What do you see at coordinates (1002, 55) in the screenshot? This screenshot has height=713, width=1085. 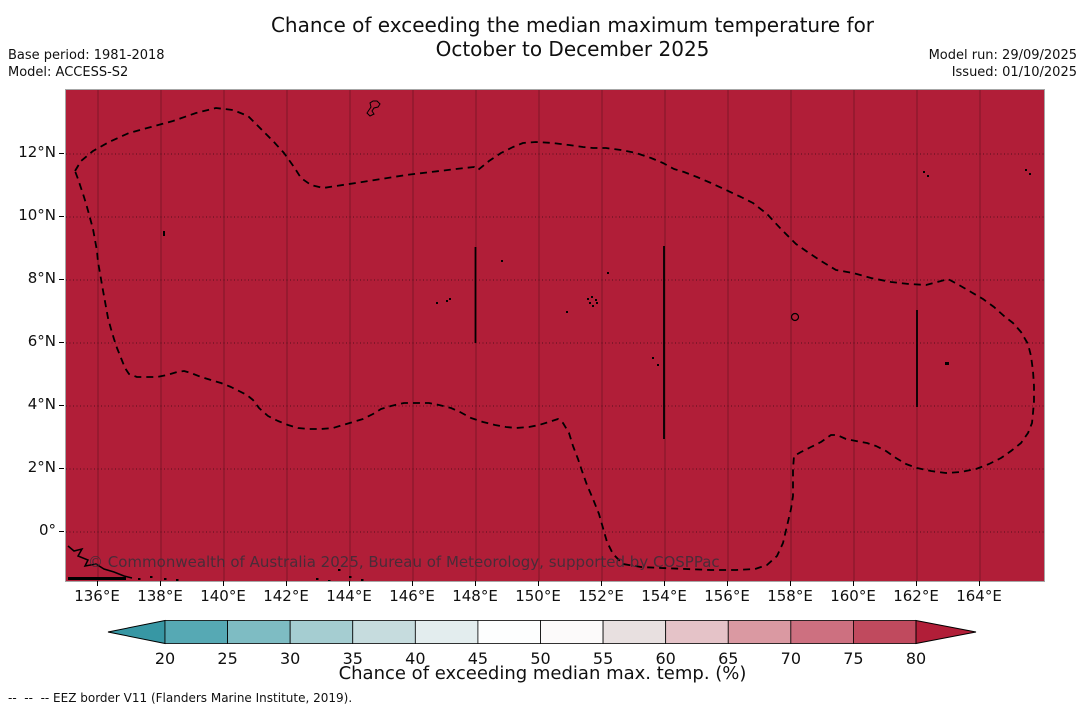 I see `model-run-text: Model run: 29/09/2025` at bounding box center [1002, 55].